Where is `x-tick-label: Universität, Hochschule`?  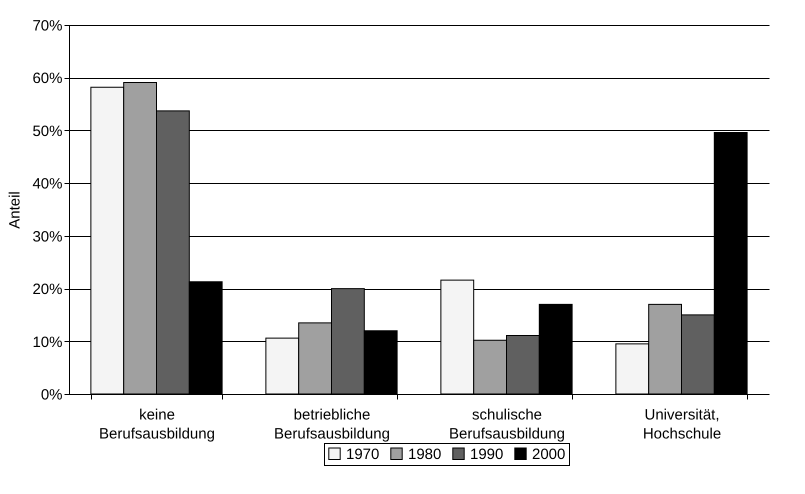 x-tick-label: Universität, Hochschule is located at coordinates (682, 424).